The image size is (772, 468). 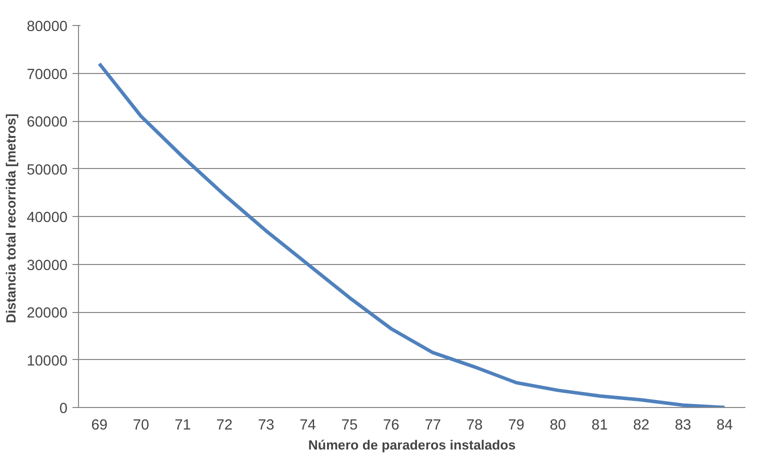 I want to click on y-tick-label: 20000, so click(x=47, y=314).